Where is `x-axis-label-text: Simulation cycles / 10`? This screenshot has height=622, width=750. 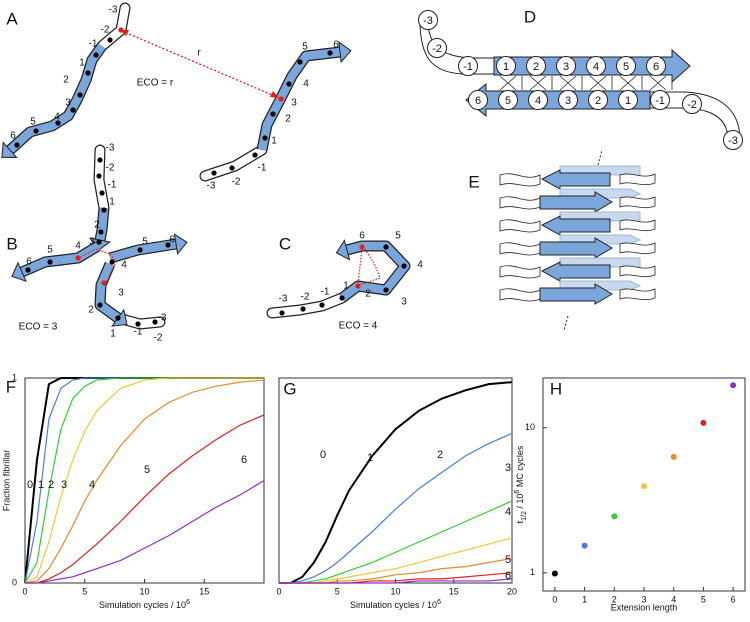
x-axis-label-text: Simulation cycles / 10 is located at coordinates (393, 605).